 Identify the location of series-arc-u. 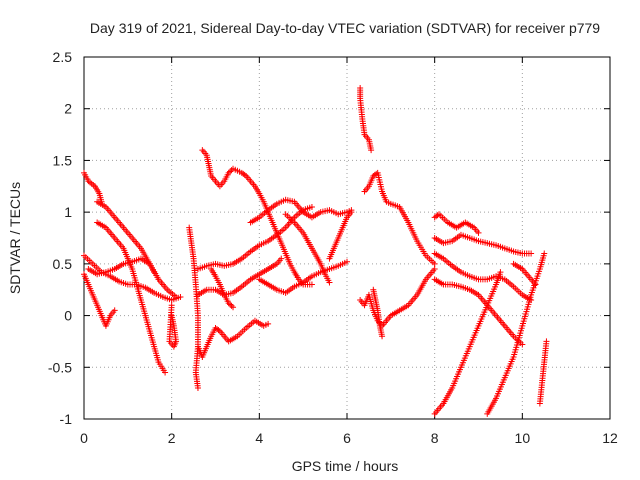
(378, 313).